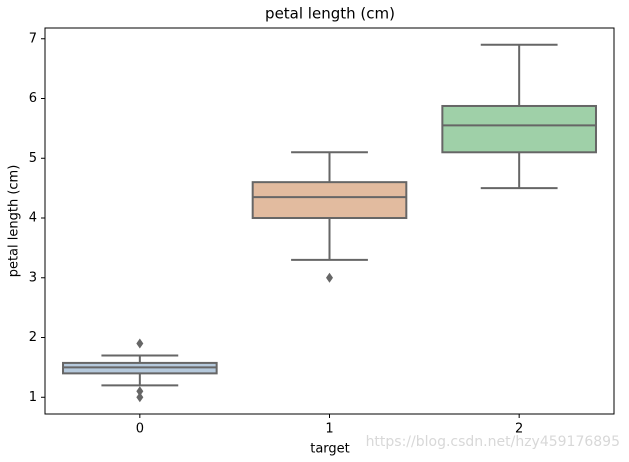 The image size is (629, 462). Describe the element at coordinates (493, 442) in the screenshot. I see `watermark: https://blog.csdn.net/hzy459176895` at that location.